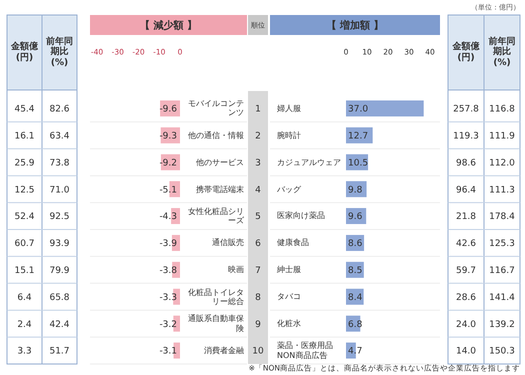 The image size is (525, 375). What do you see at coordinates (24, 137) in the screenshot?
I see `text: 16.1` at bounding box center [24, 137].